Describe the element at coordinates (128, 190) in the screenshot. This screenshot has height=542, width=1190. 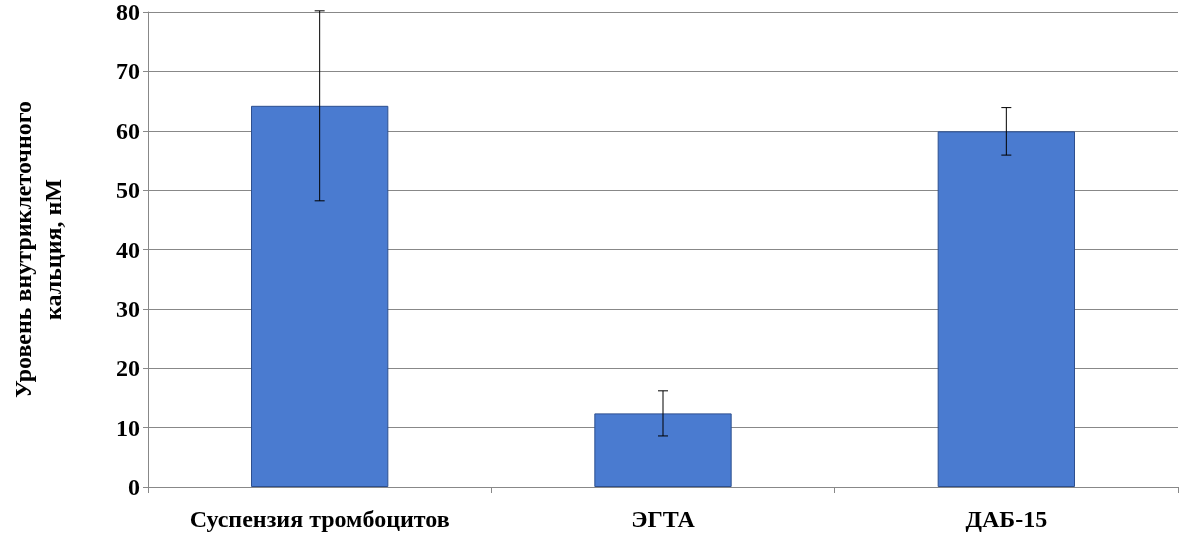
I see `y-tick-label: 50` at that location.